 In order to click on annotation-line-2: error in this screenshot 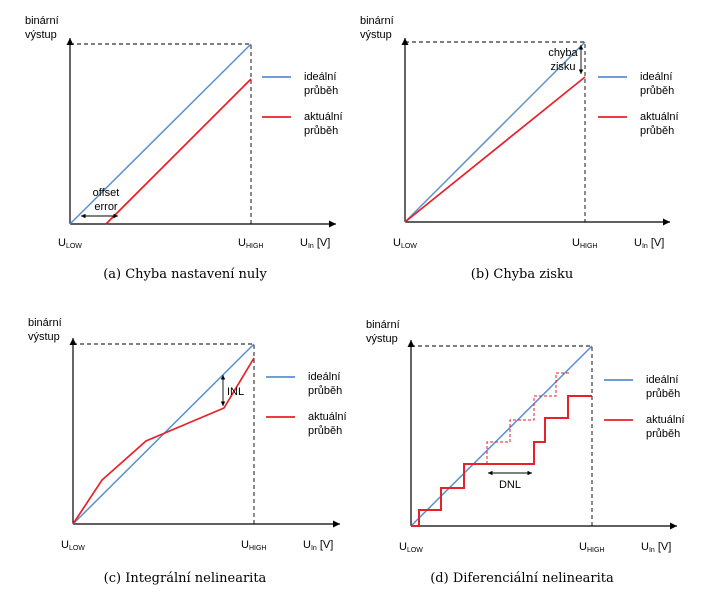, I will do `click(106, 207)`.